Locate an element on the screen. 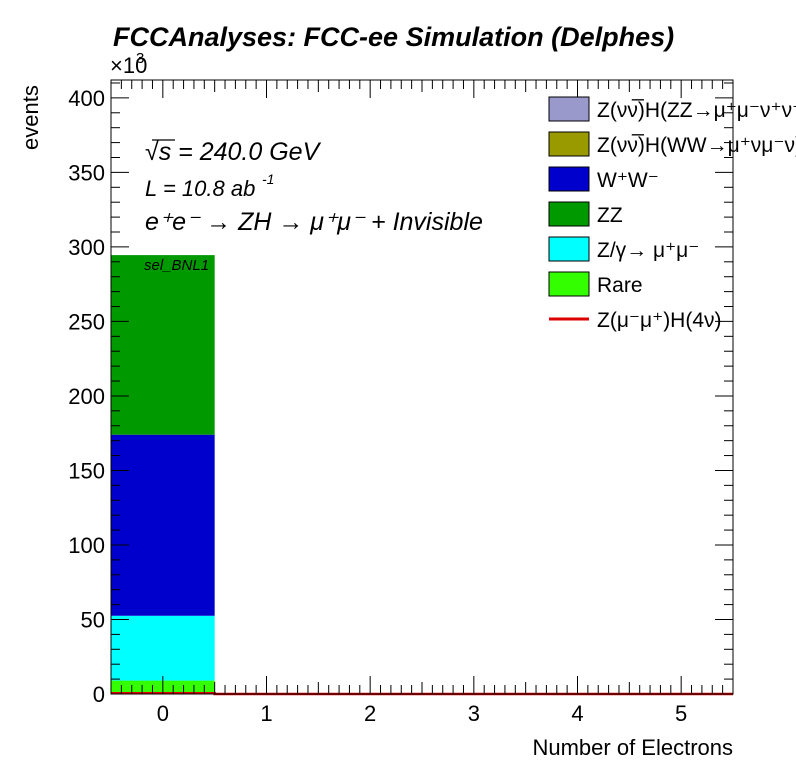  y-tick-label: 0 is located at coordinates (99, 694).